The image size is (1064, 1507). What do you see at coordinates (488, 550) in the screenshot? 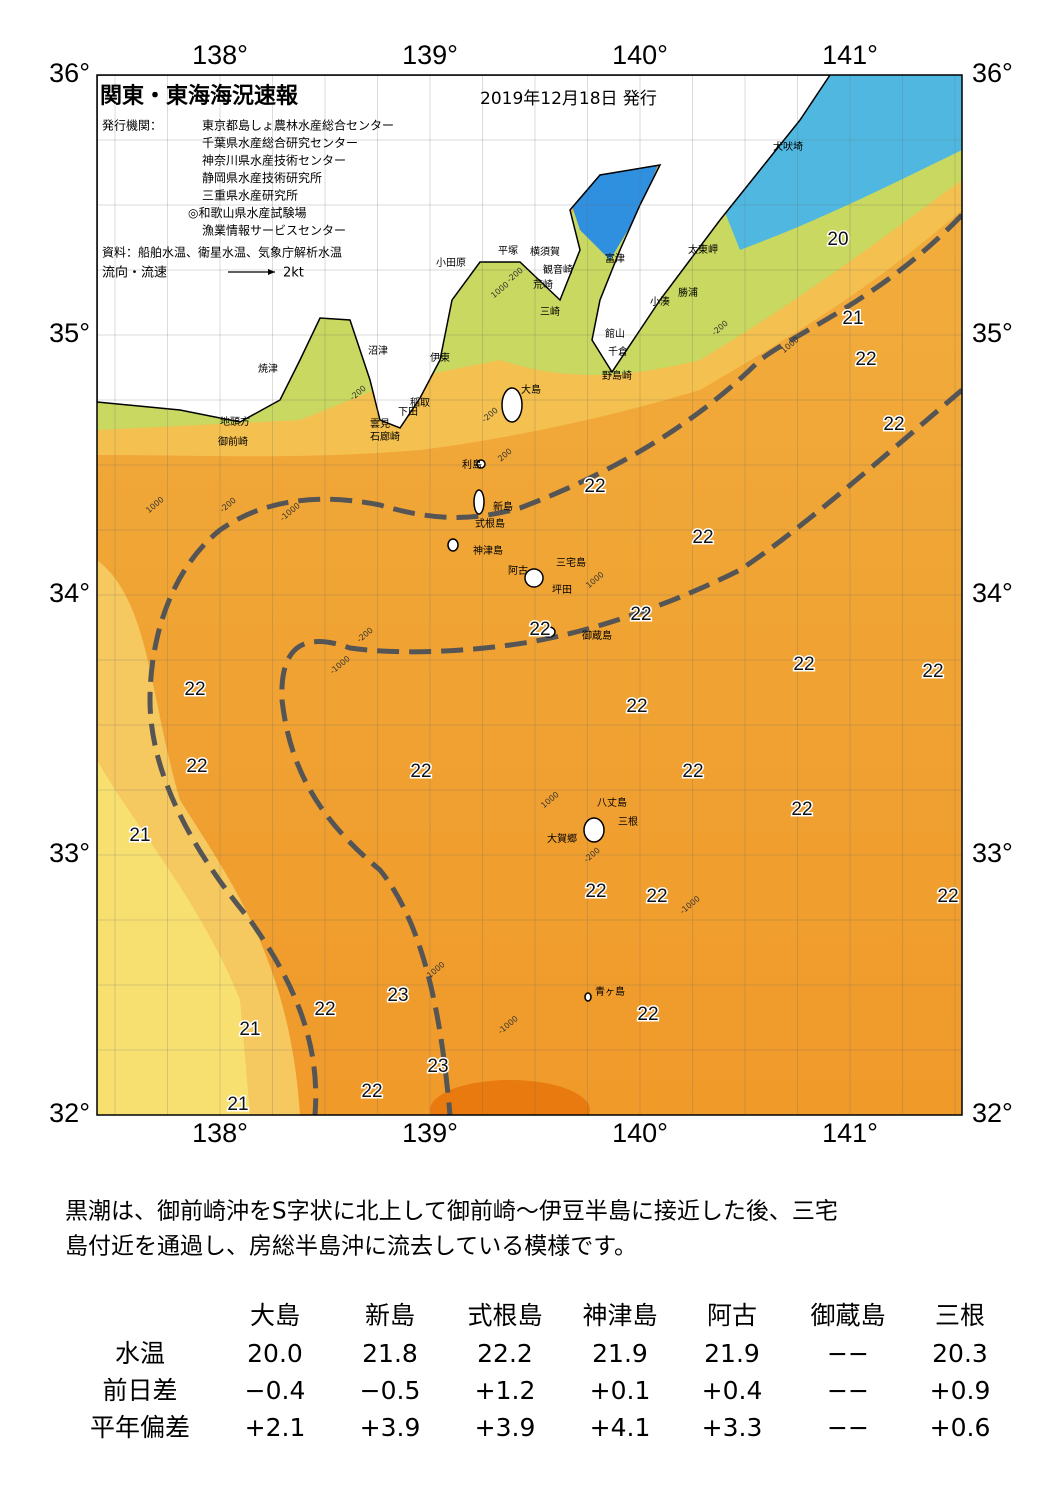
I see `place-name: 神津島` at bounding box center [488, 550].